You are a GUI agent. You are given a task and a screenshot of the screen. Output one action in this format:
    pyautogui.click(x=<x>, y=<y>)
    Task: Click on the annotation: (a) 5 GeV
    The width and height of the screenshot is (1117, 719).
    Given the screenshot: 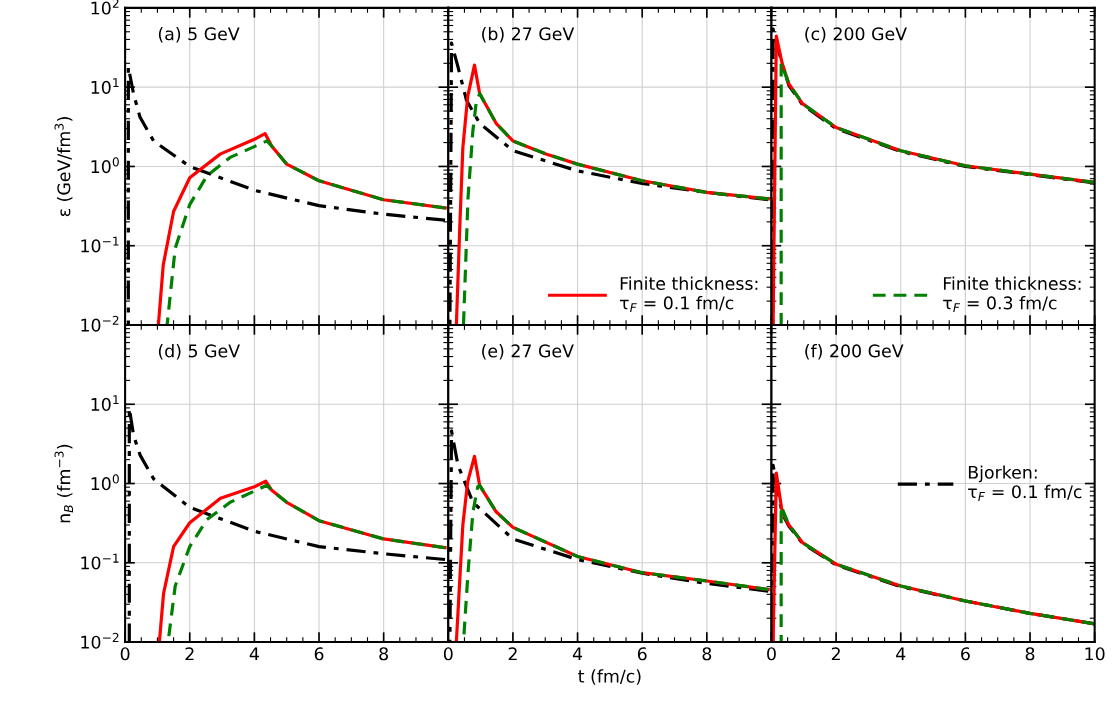 What is the action you would take?
    pyautogui.click(x=199, y=34)
    